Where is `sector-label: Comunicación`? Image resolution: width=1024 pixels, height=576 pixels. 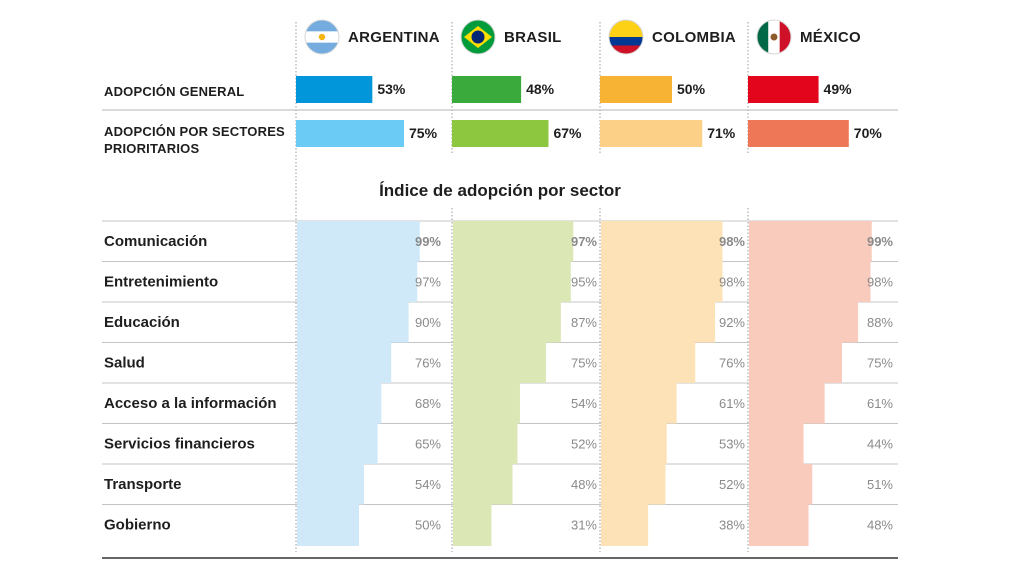
sector-label: Comunicación is located at coordinates (155, 241).